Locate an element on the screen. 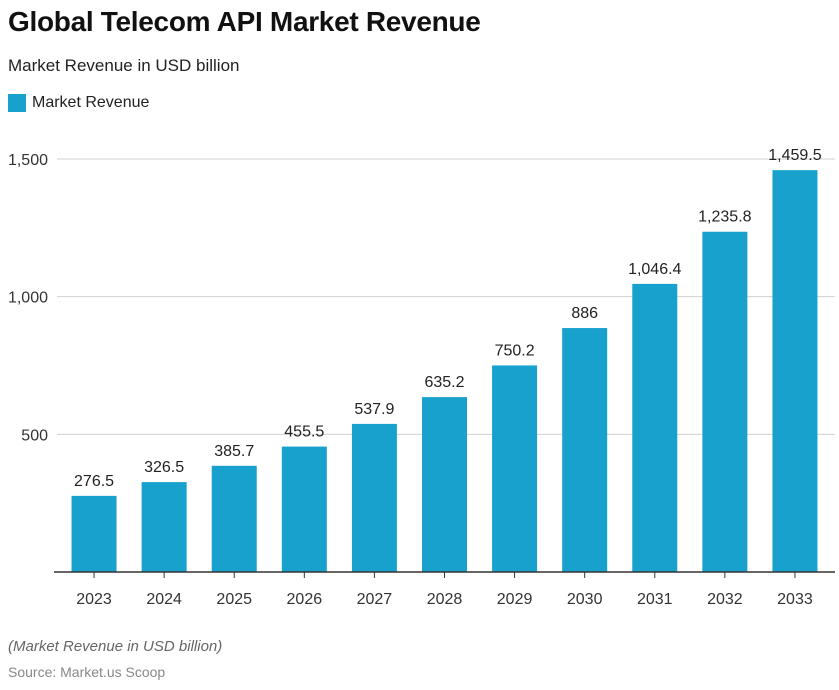 Image resolution: width=839 pixels, height=690 pixels. data-label: 1,046.4 is located at coordinates (654, 269).